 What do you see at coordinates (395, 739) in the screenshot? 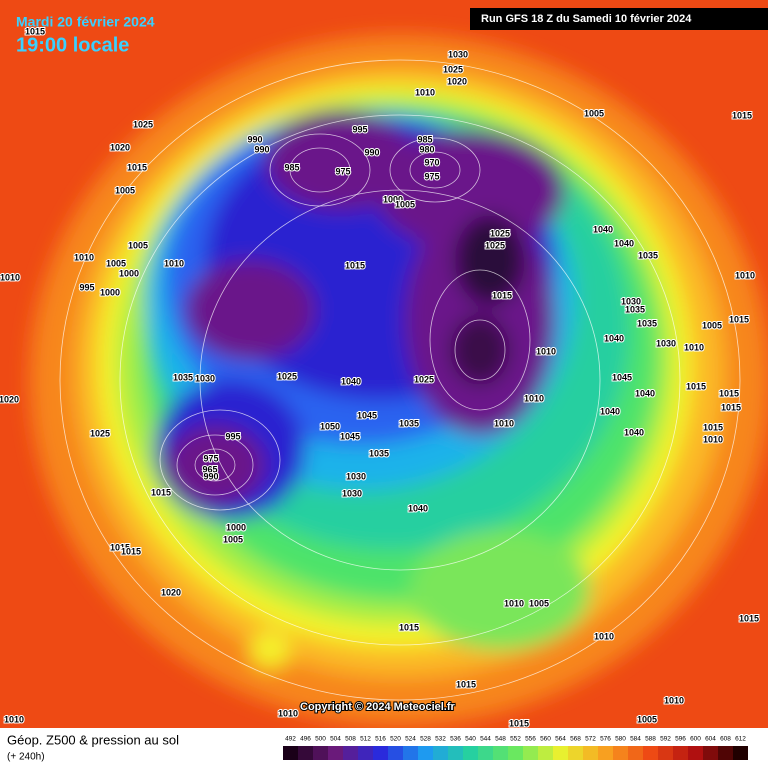
I see `colorbar-label: 520` at bounding box center [395, 739].